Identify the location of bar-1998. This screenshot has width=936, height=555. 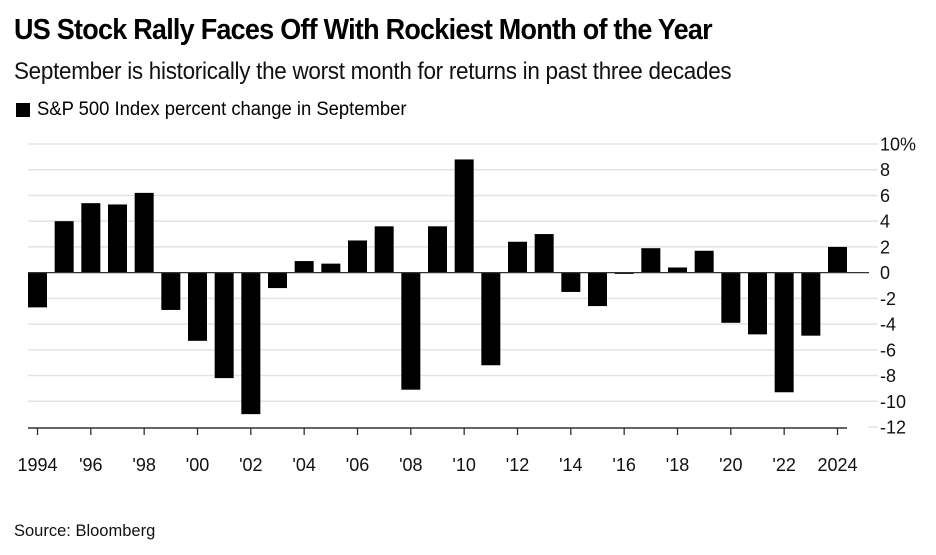
(144, 232).